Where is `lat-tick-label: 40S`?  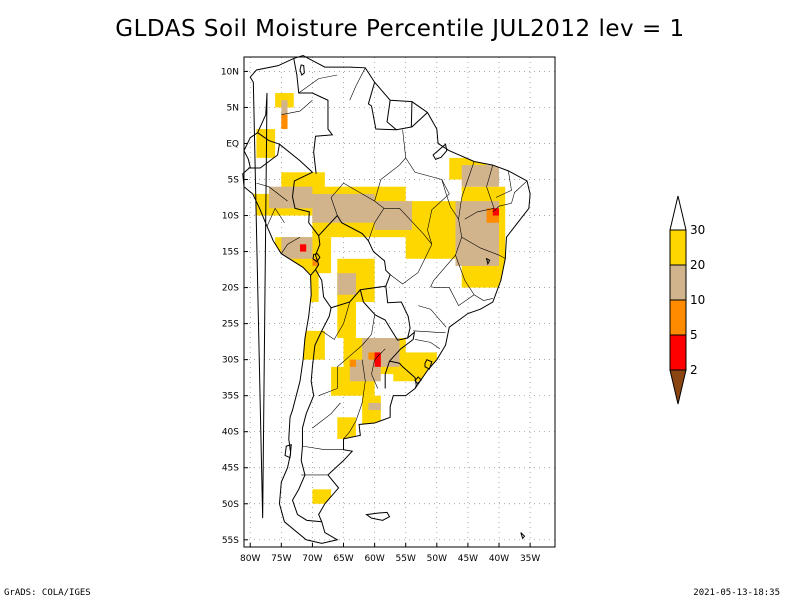 lat-tick-label: 40S is located at coordinates (230, 433).